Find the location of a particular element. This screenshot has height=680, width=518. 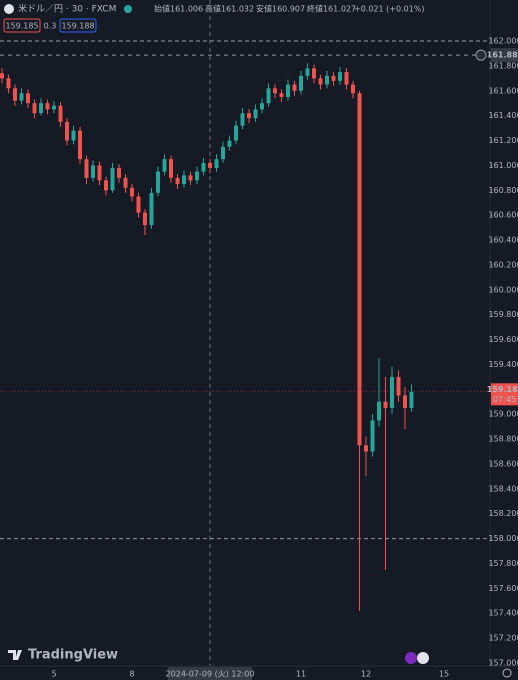

ohlc-label: 始値 is located at coordinates (162, 9).